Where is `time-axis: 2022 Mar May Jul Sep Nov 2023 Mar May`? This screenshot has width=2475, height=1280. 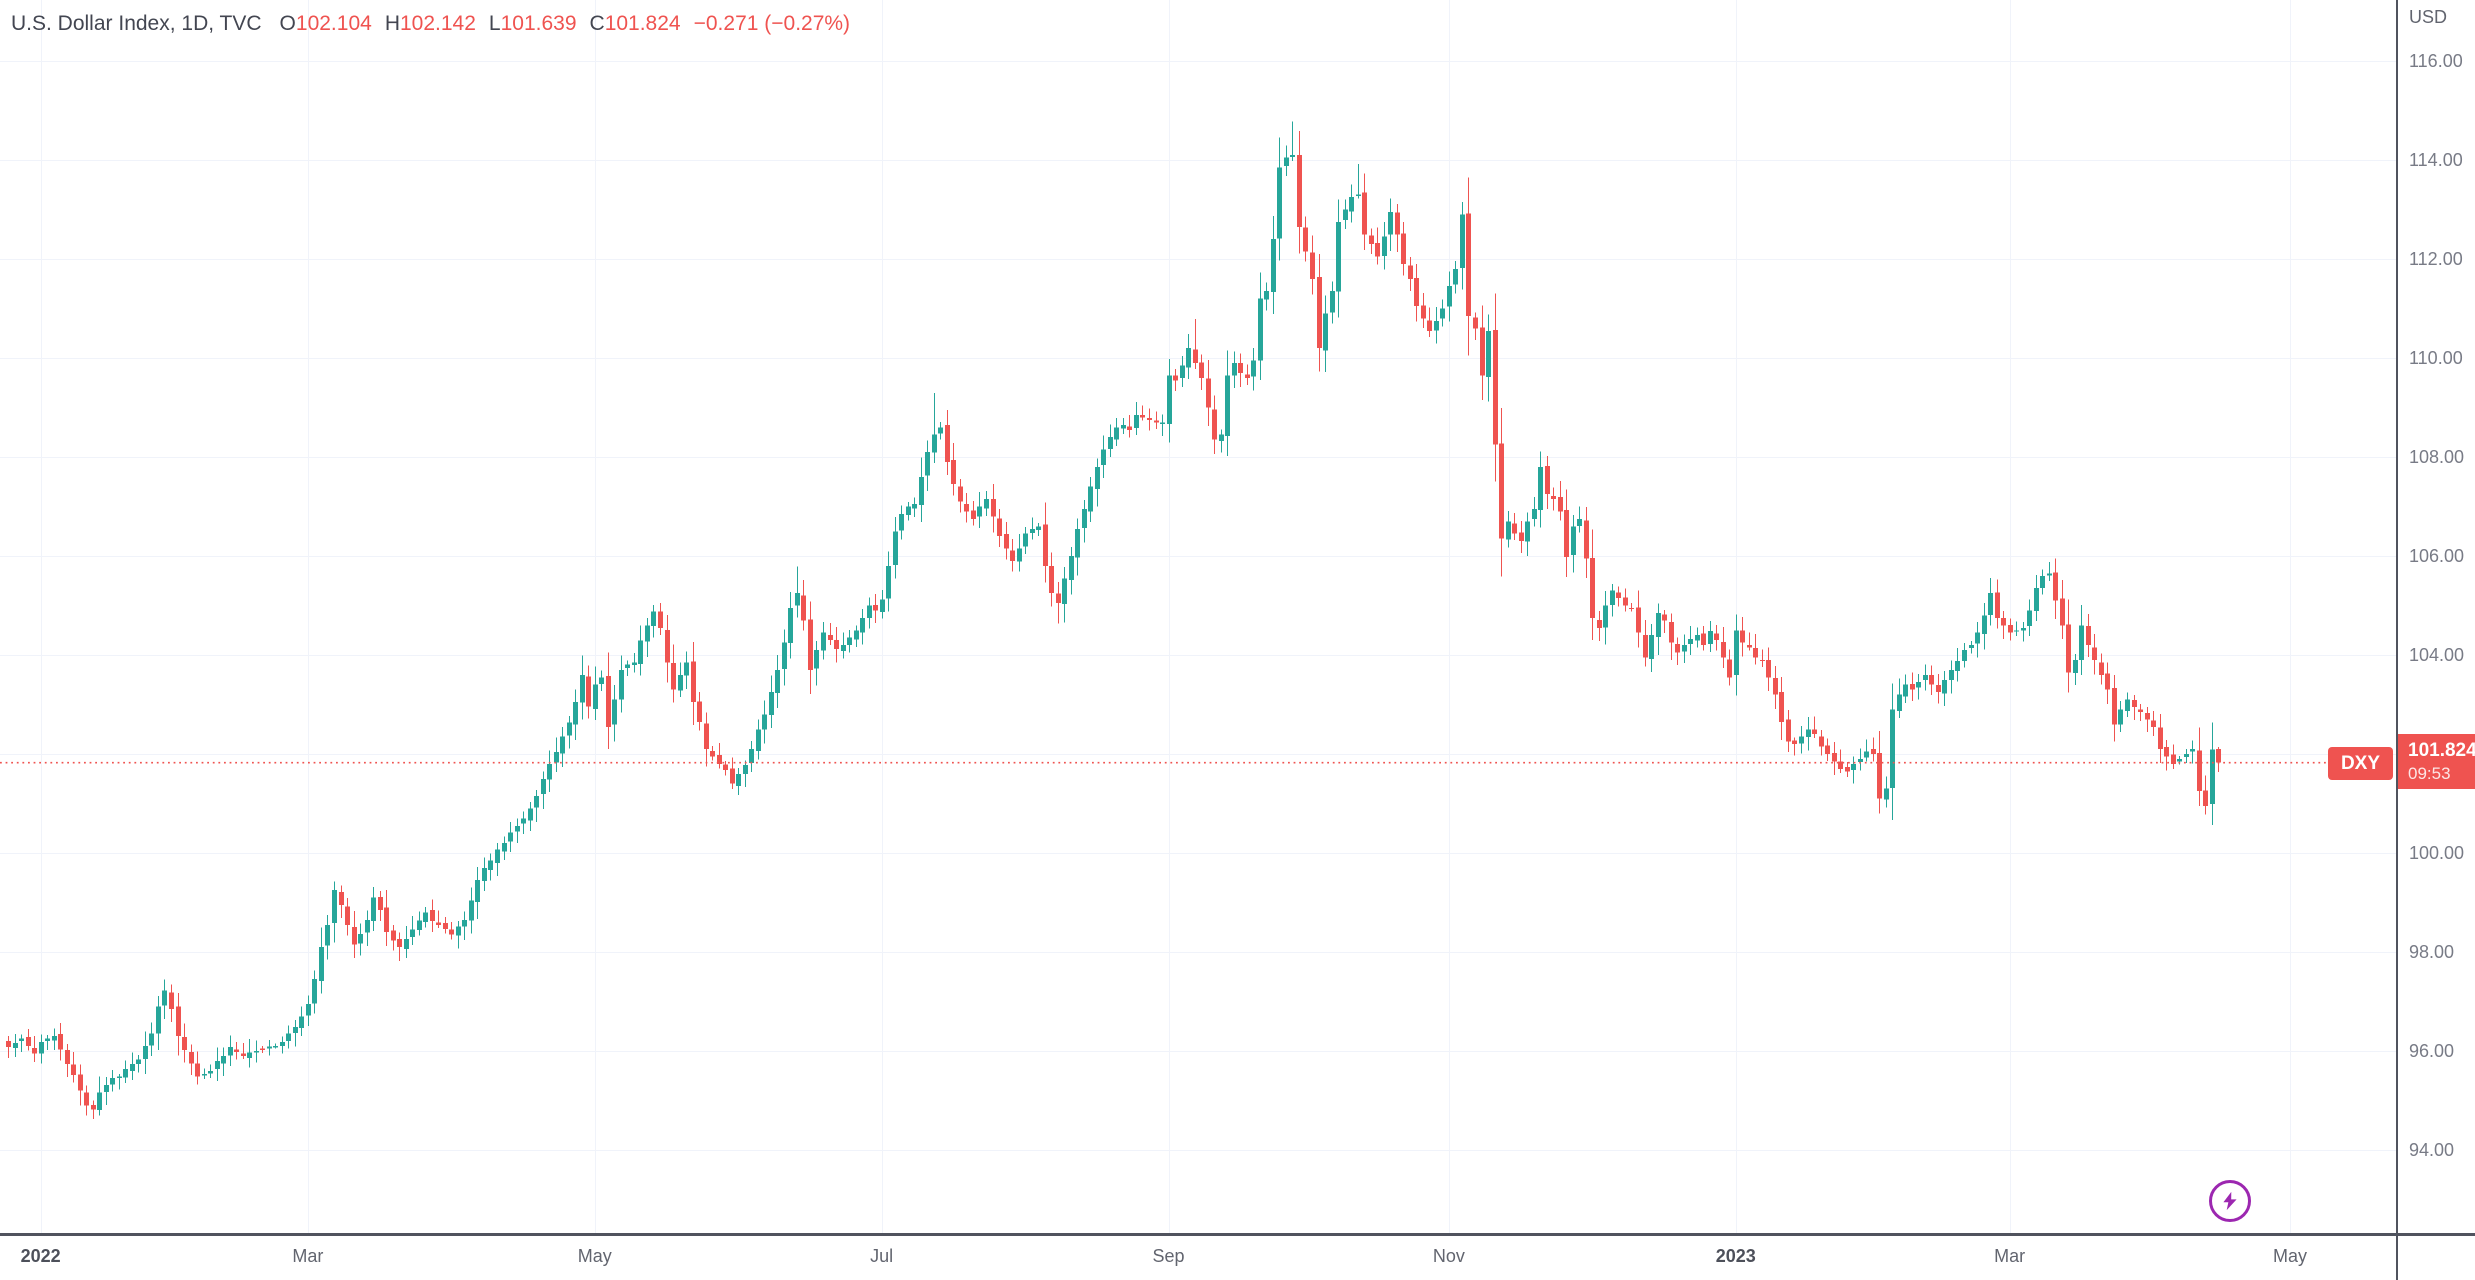
time-axis: 2022 Mar May Jul Sep Nov 2023 Mar May is located at coordinates (1237, 1256).